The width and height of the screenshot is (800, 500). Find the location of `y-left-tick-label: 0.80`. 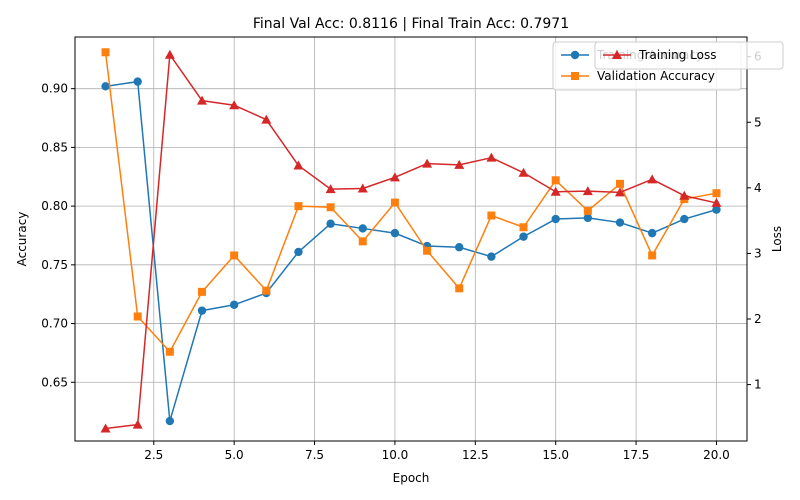

y-left-tick-label: 0.80 is located at coordinates (54, 206).